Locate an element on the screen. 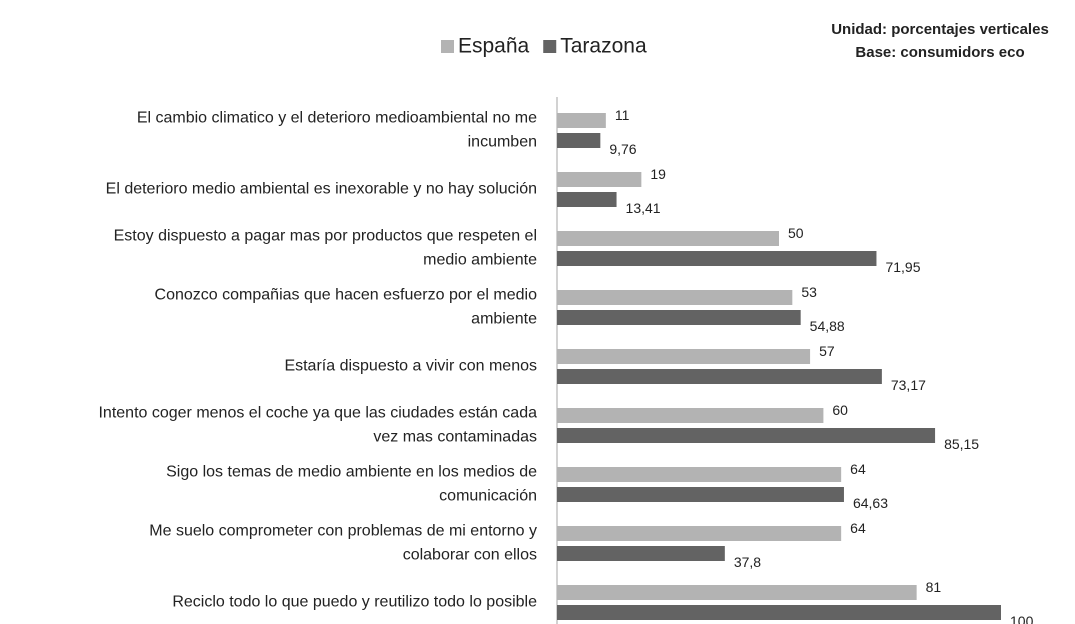 This screenshot has width=1075, height=624. value-label: 81 is located at coordinates (934, 587).